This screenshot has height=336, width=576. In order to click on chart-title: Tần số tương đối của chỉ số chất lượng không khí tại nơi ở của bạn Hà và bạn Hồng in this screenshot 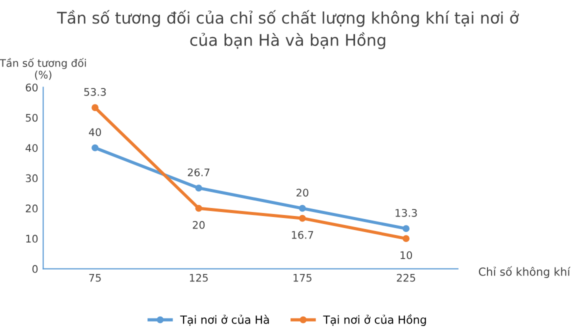, I will do `click(287, 30)`.